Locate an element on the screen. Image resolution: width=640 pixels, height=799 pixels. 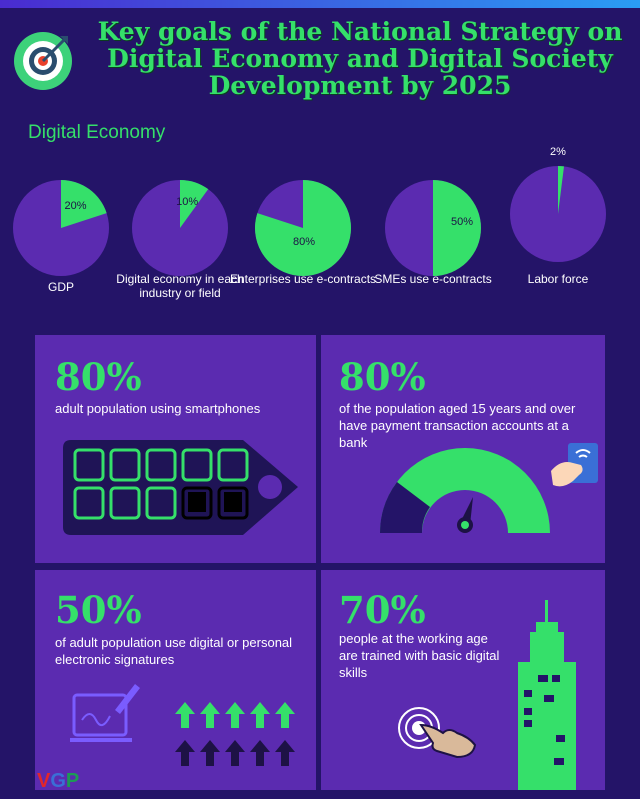
pie-value-label: 2% is located at coordinates (558, 152).